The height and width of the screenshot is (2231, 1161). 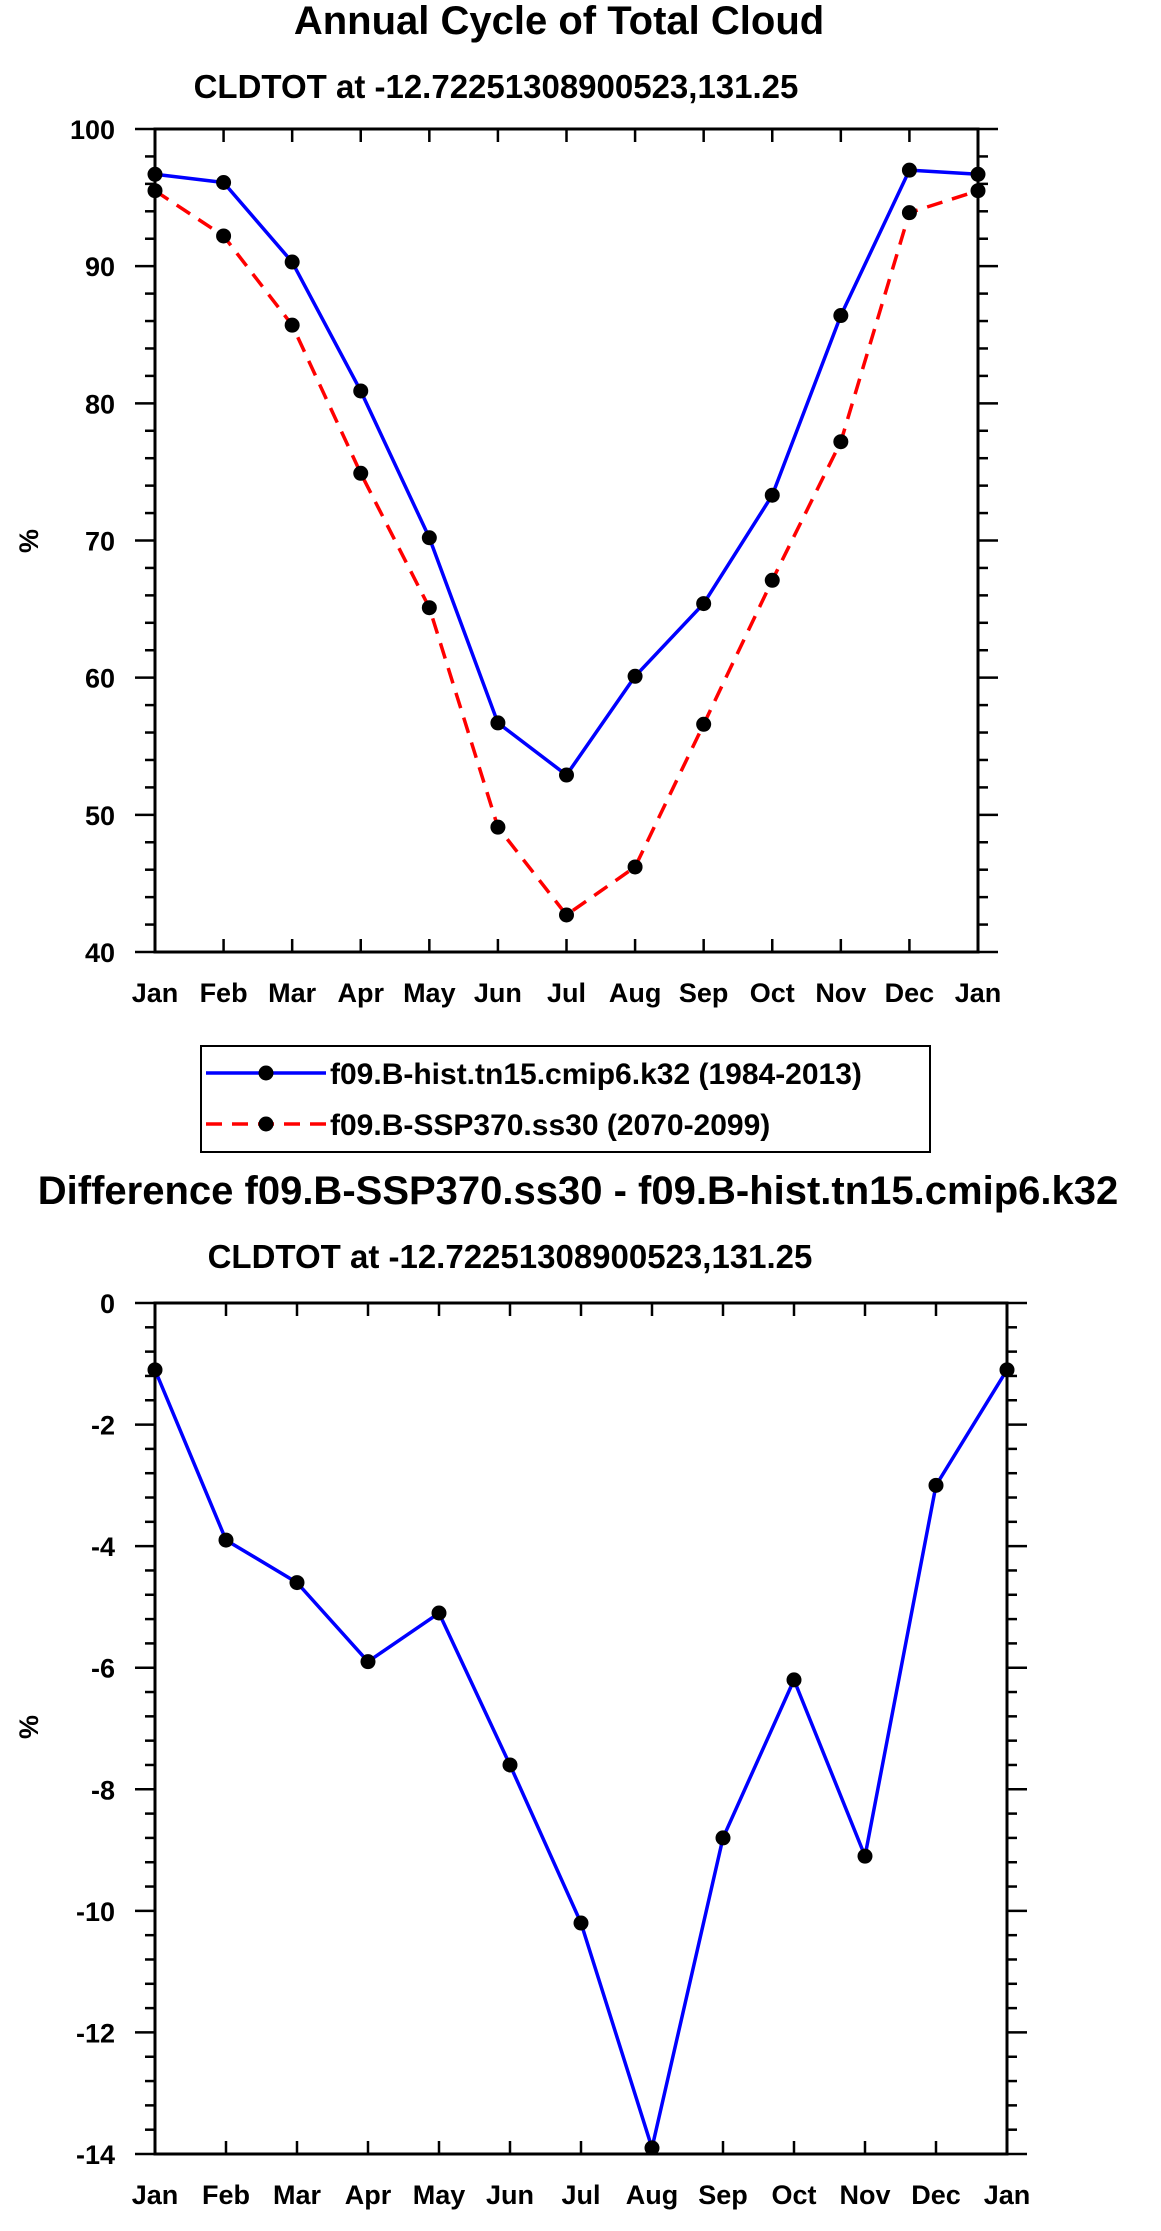 What do you see at coordinates (550, 1125) in the screenshot?
I see `legend-label-ssp: f09.B-SSP370.ss30 (2070-2099)` at bounding box center [550, 1125].